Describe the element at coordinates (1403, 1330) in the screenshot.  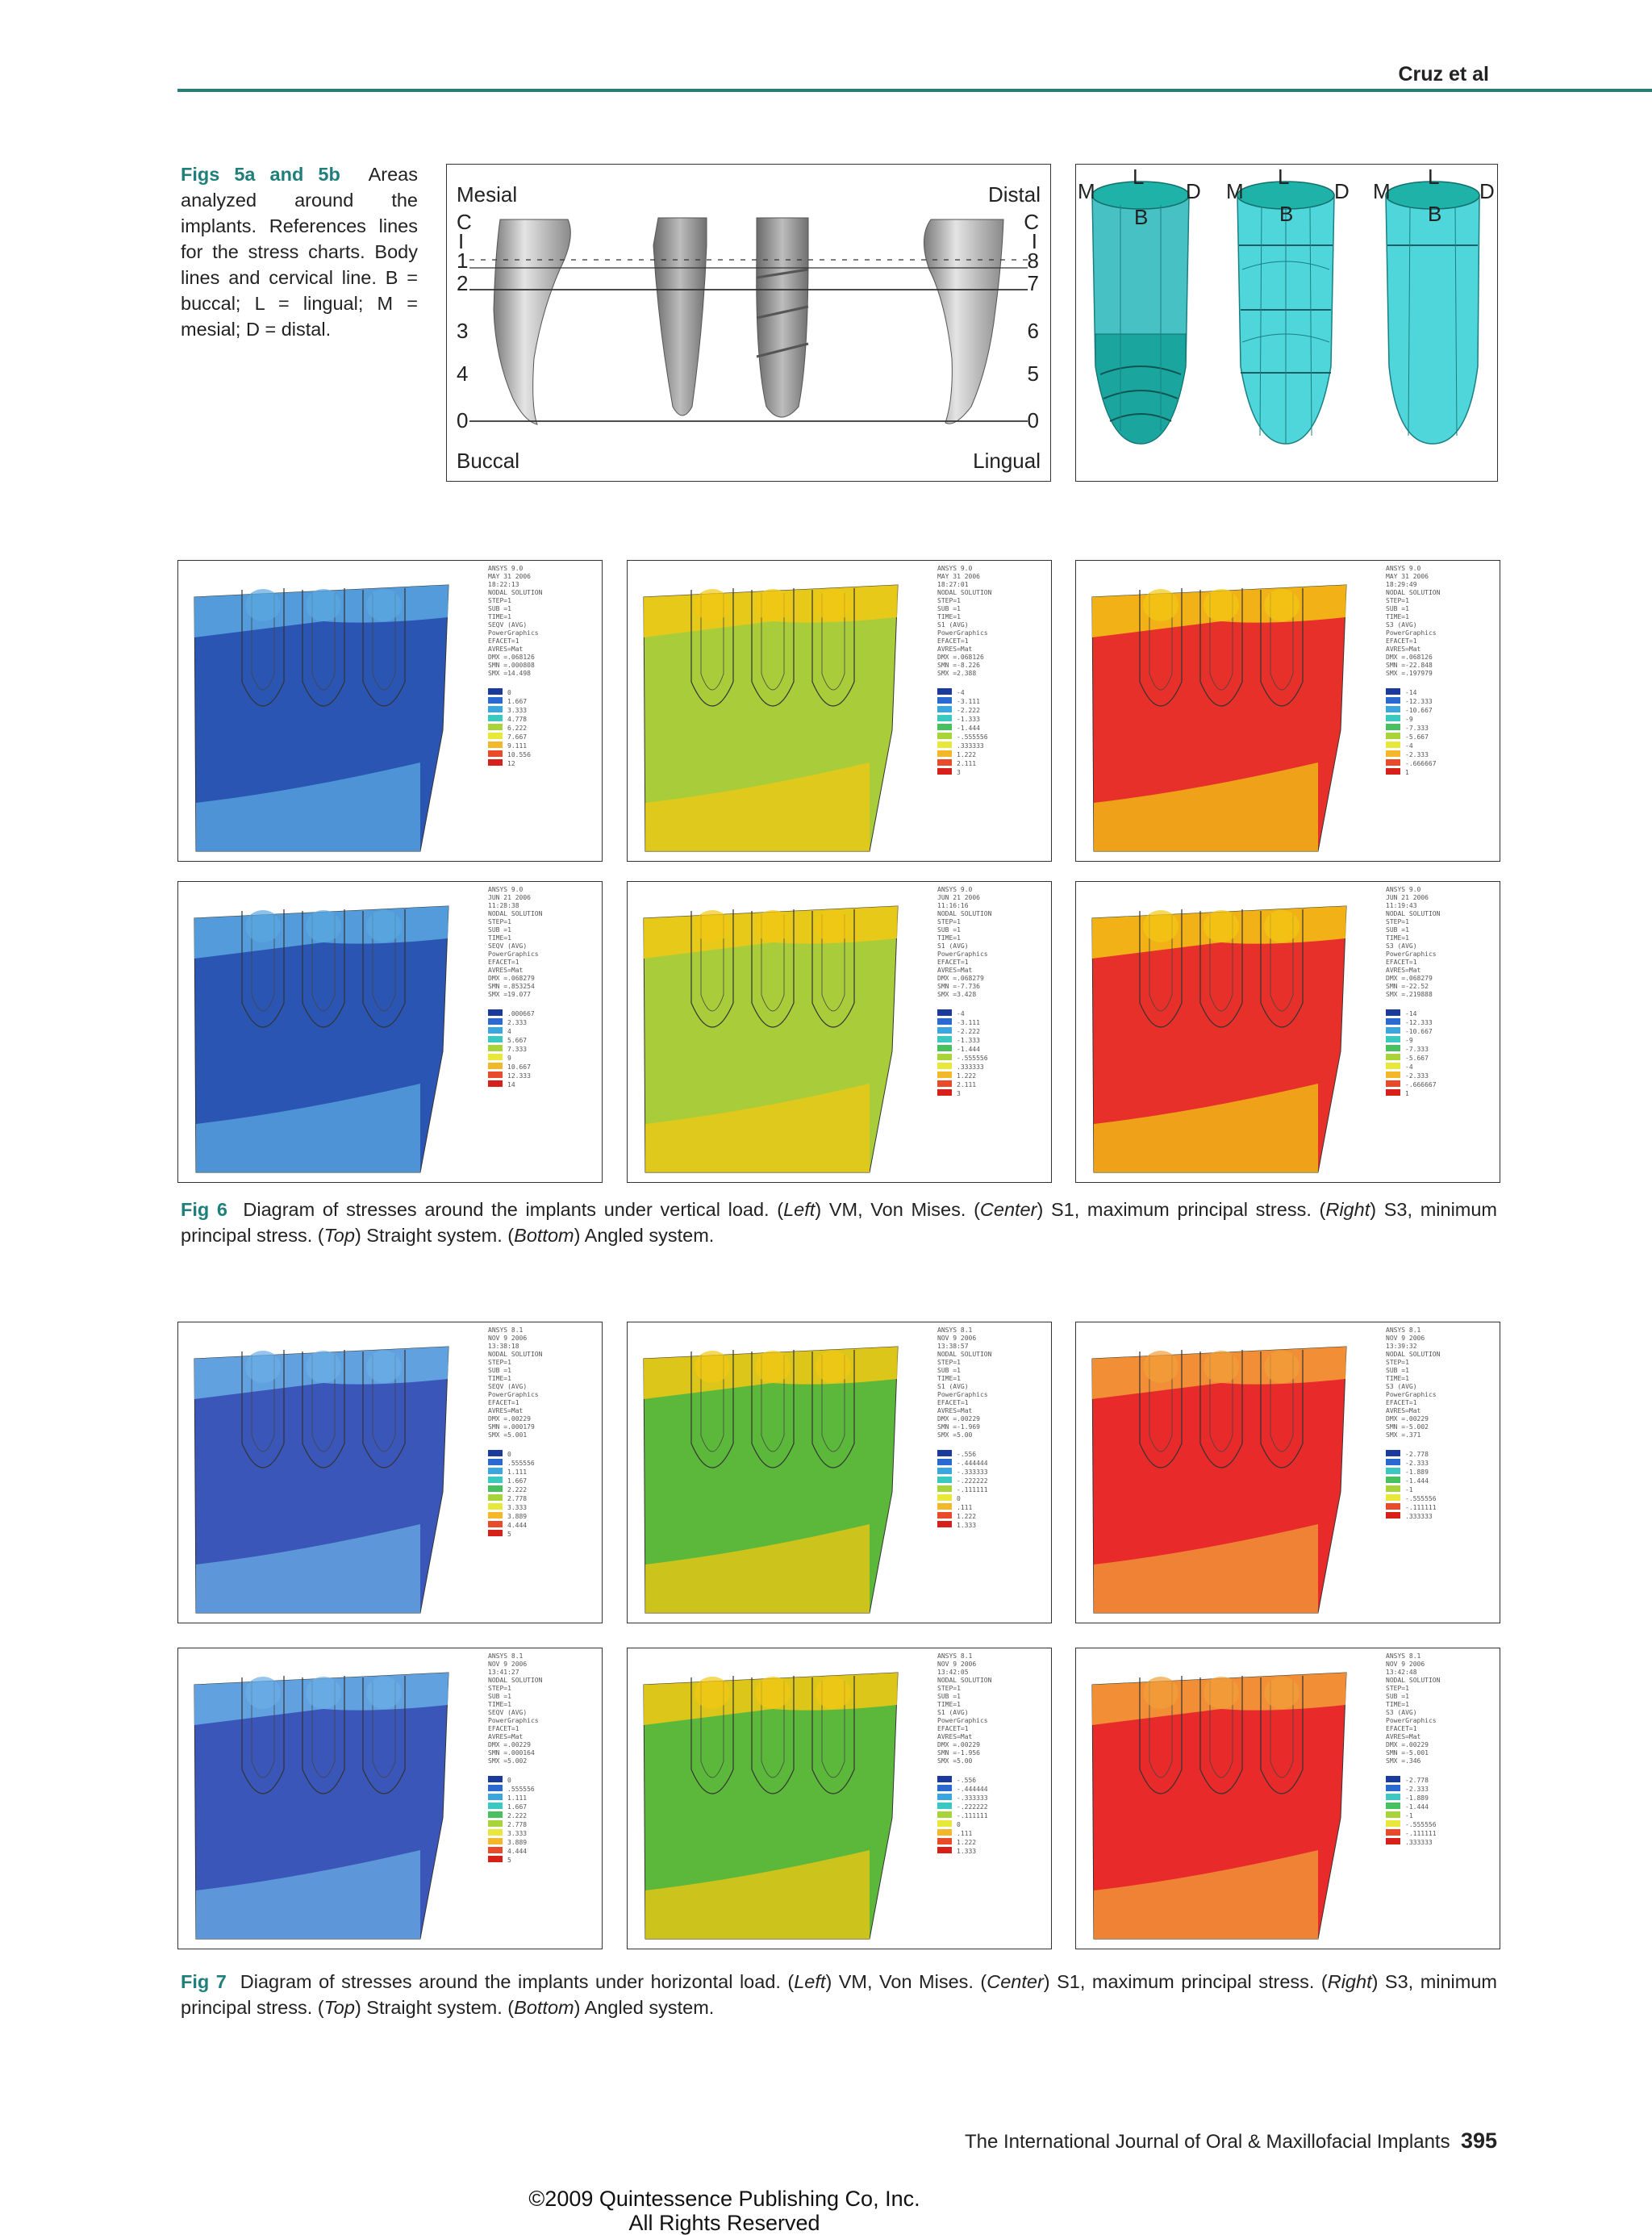
I see `legend-header-line: ANSYS 8.1` at that location.